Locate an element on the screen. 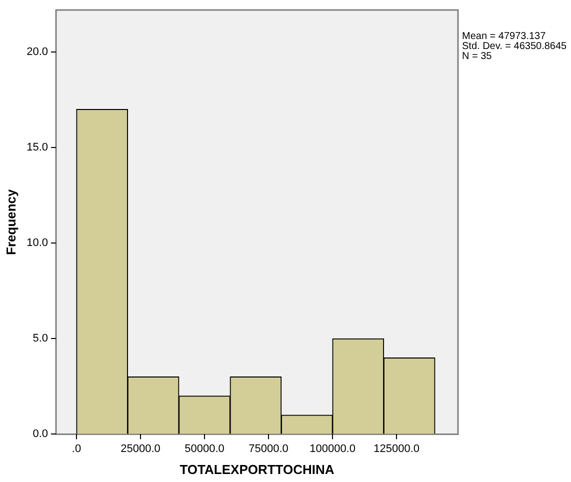  y-tick-label: 15.0 is located at coordinates (37, 148).